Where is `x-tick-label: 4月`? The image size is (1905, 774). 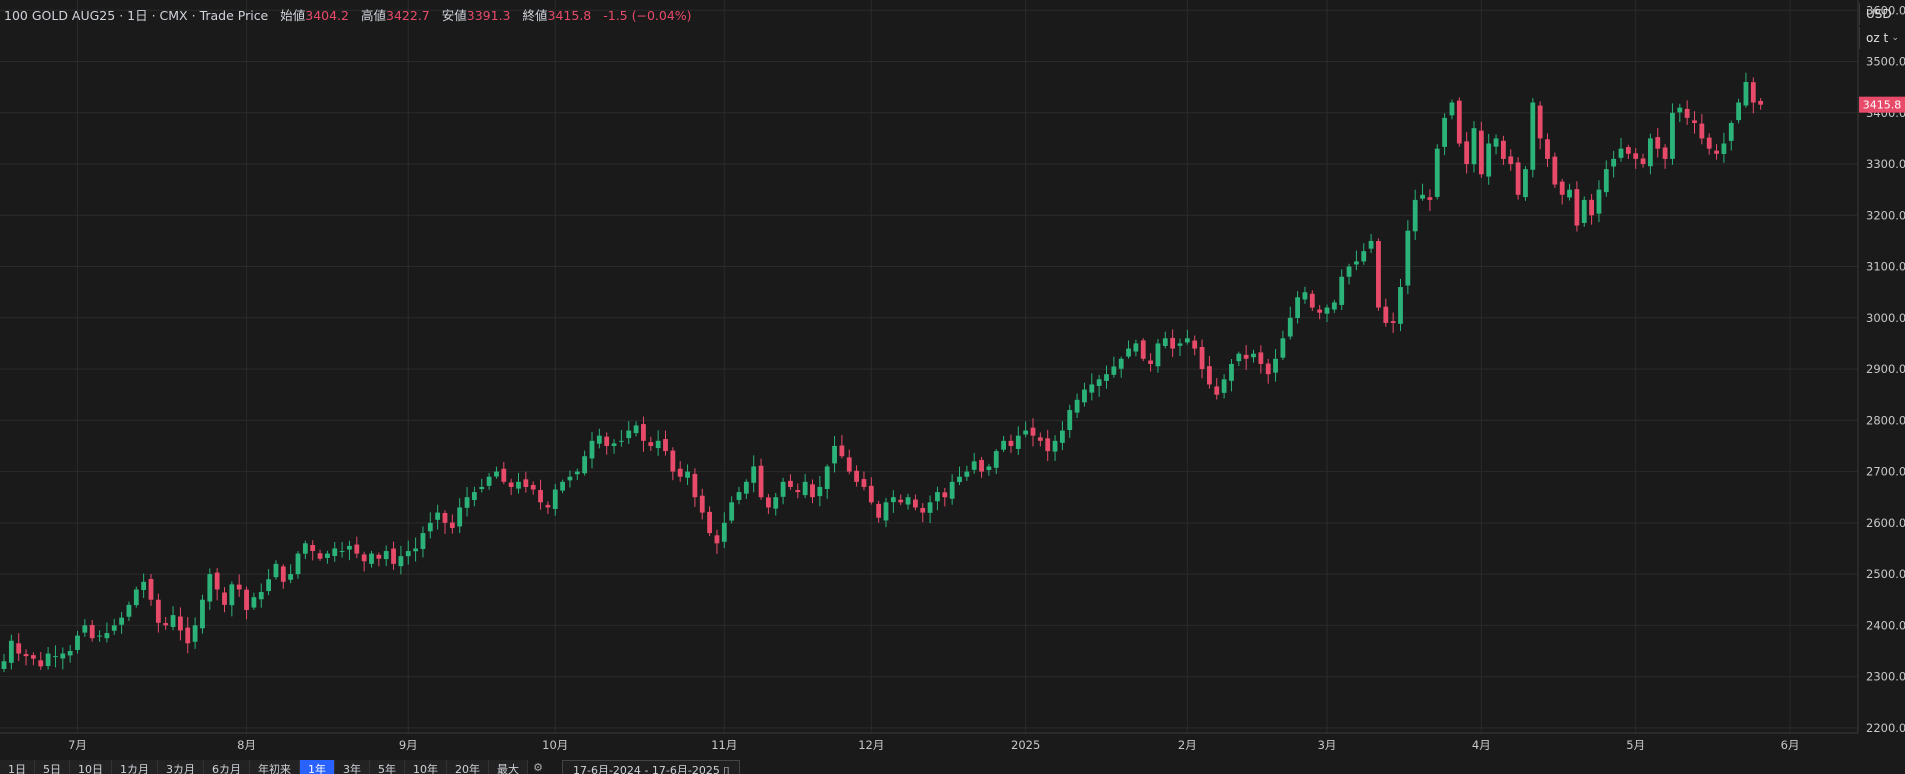 x-tick-label: 4月 is located at coordinates (1481, 745).